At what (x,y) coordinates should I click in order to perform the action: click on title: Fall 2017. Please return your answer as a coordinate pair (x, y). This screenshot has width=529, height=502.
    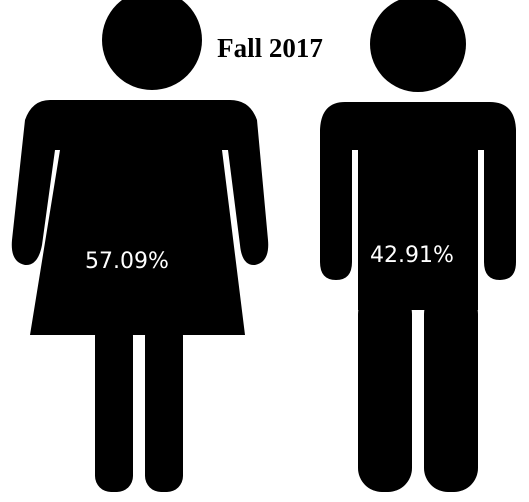
    Looking at the image, I should click on (270, 48).